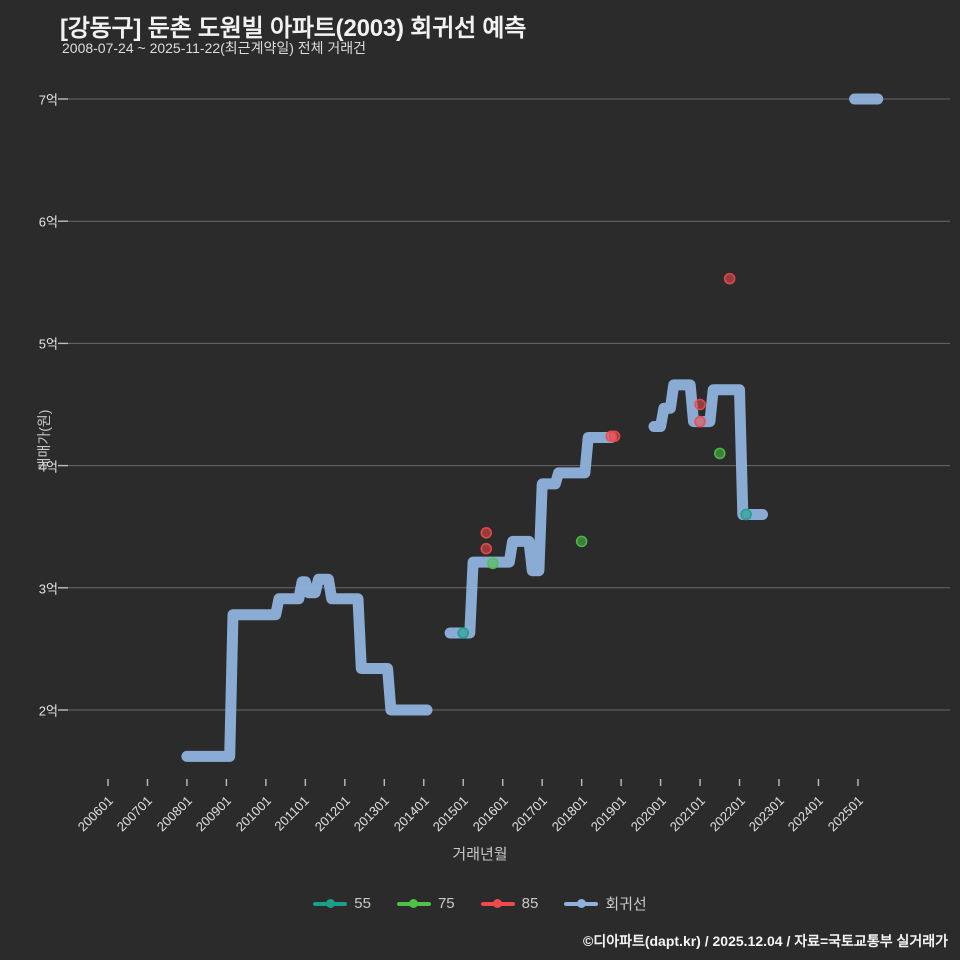 The width and height of the screenshot is (960, 960). I want to click on y-axis-tick-label: 7억, so click(48, 100).